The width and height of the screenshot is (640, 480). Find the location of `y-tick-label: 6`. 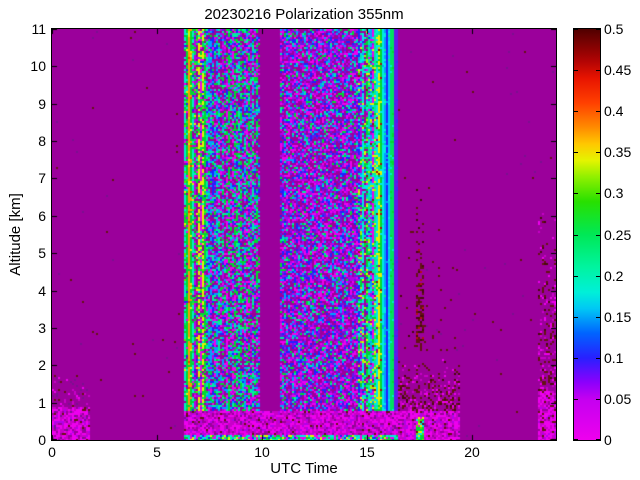

y-tick-label: 6 is located at coordinates (42, 215).